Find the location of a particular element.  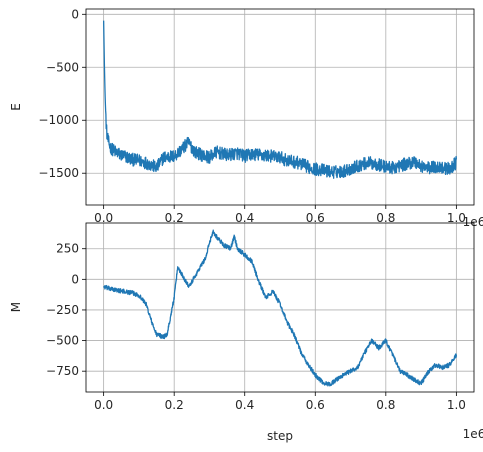

y-tick-label: −1000 is located at coordinates (58, 120).